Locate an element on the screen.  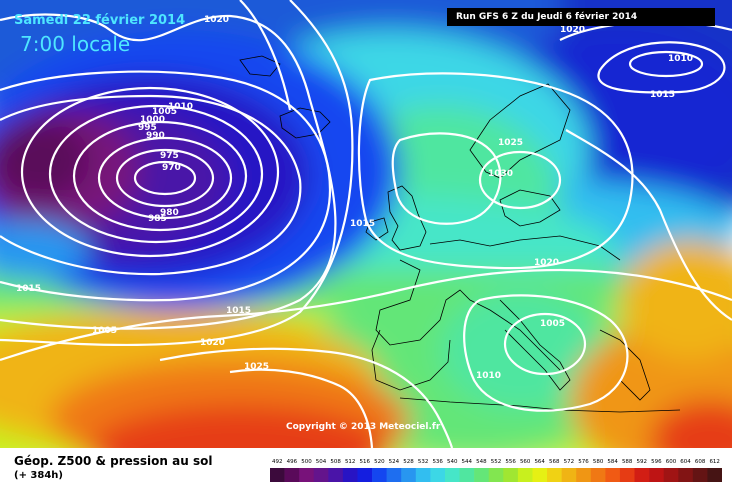
isobar-label: 970 is located at coordinates (171, 168).